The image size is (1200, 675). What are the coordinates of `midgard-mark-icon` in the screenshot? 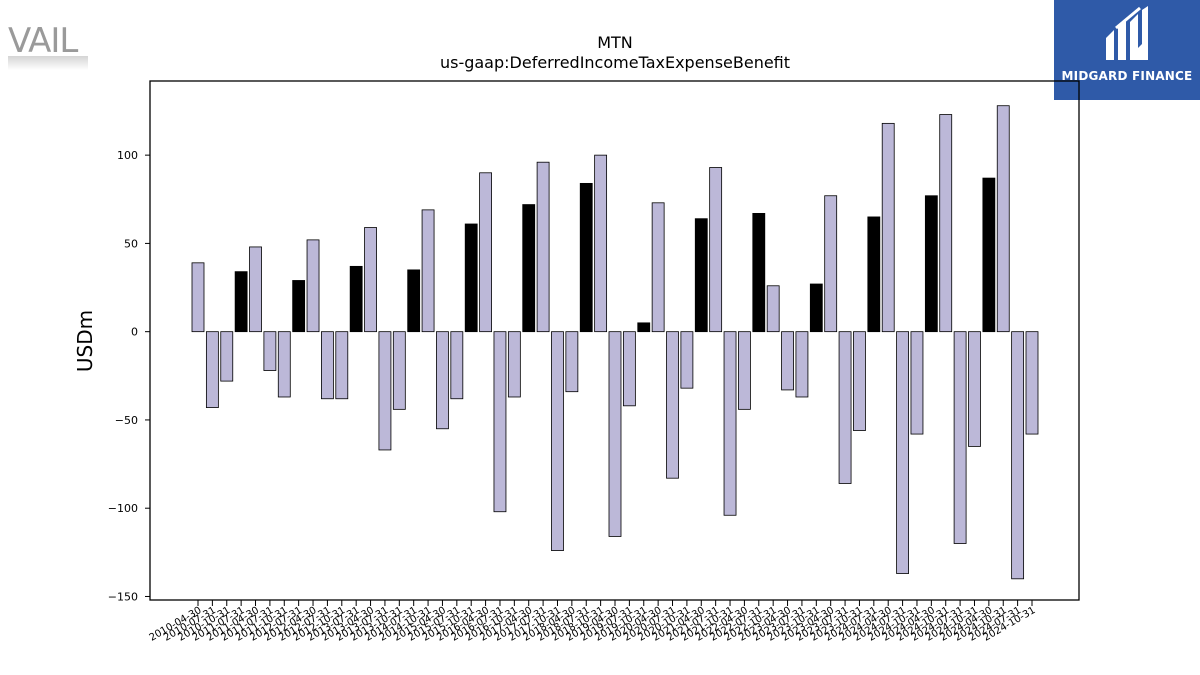 It's located at (1127, 33).